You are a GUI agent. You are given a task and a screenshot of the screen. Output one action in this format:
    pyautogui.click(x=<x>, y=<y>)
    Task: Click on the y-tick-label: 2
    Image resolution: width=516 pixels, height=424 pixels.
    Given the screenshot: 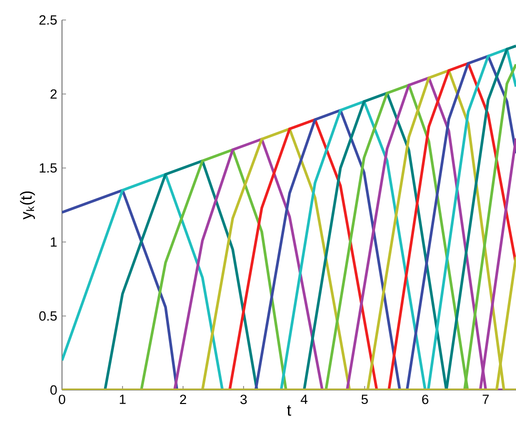 What is the action you would take?
    pyautogui.click(x=53, y=94)
    